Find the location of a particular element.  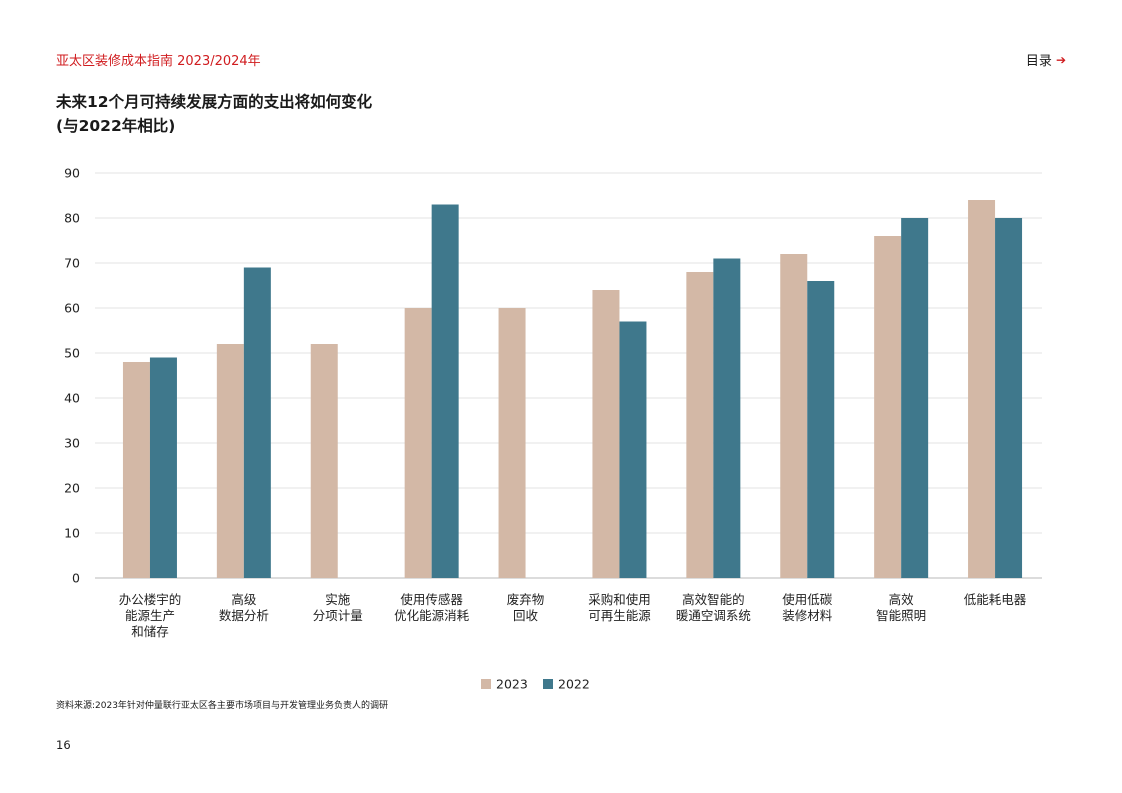

category-label: 暖通空调系统 is located at coordinates (713, 615).